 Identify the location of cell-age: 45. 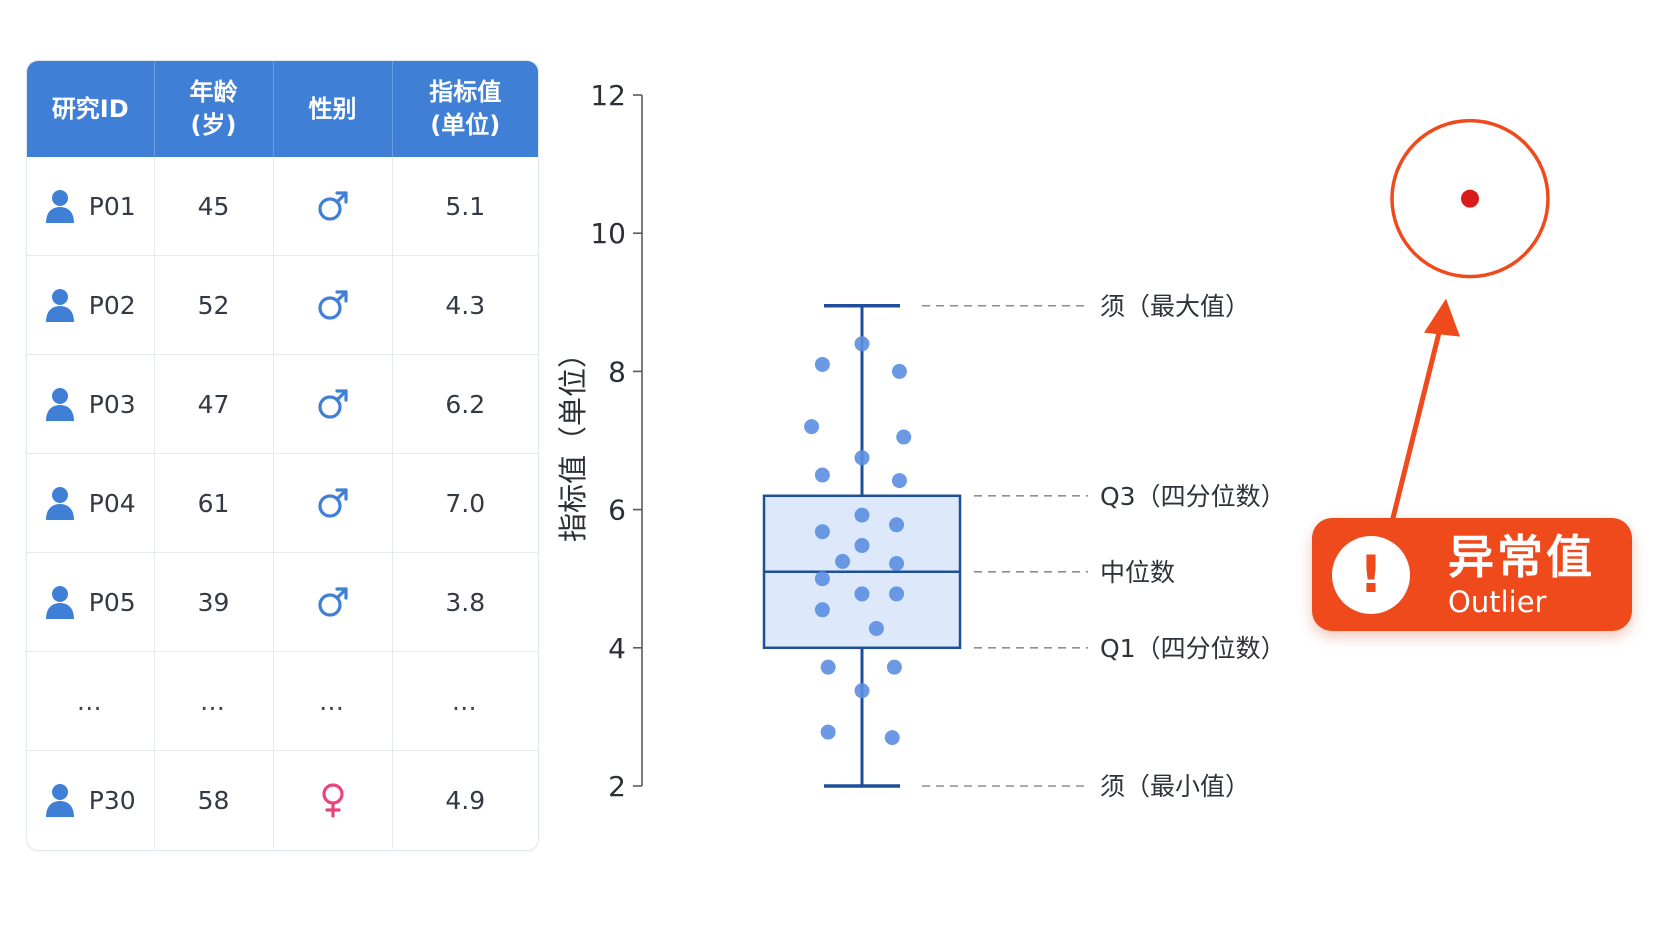
(214, 206).